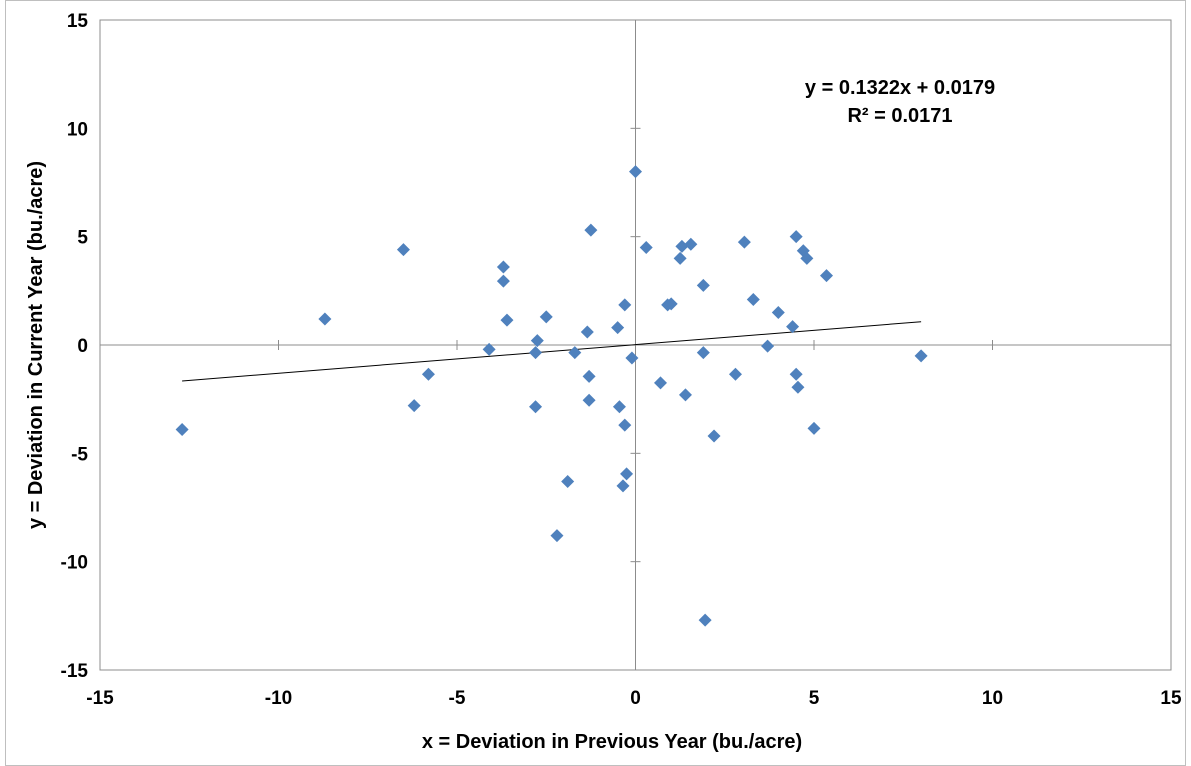  What do you see at coordinates (992, 698) in the screenshot?
I see `x-tick-label: 10` at bounding box center [992, 698].